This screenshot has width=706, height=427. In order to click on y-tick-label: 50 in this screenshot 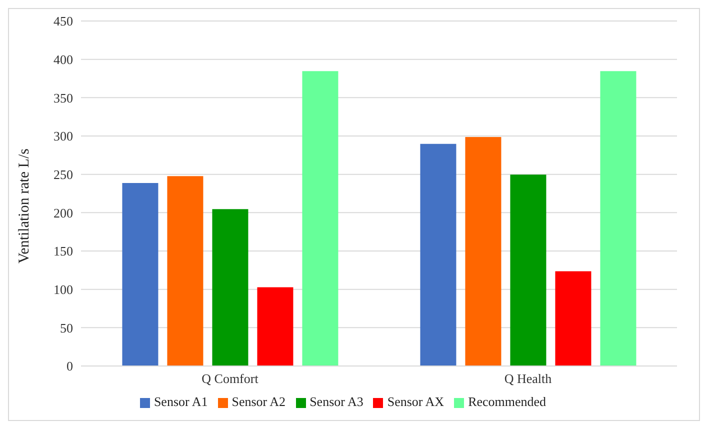, I will do `click(66, 328)`.